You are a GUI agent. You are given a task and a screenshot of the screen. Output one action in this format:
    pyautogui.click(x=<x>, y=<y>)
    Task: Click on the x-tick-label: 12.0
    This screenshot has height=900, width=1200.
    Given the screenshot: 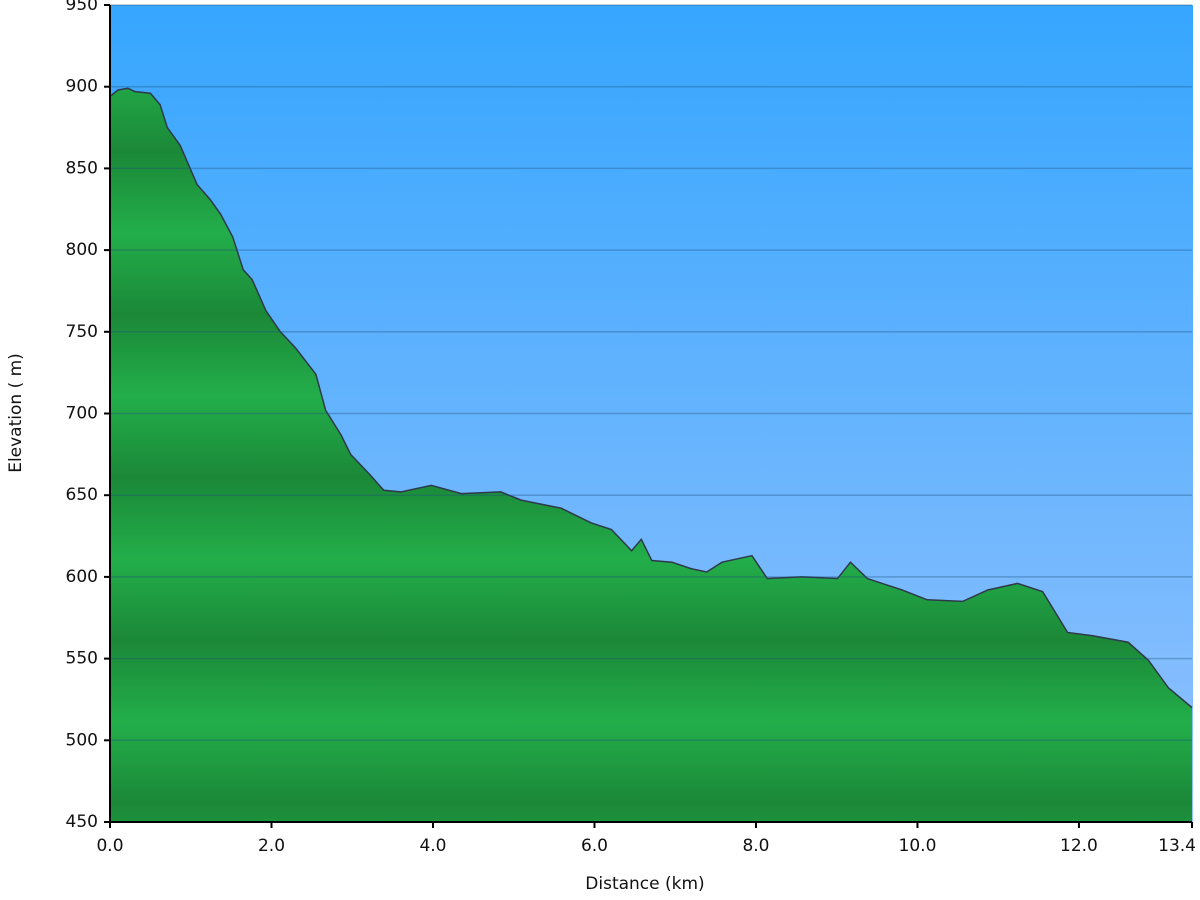 What is the action you would take?
    pyautogui.click(x=1079, y=846)
    